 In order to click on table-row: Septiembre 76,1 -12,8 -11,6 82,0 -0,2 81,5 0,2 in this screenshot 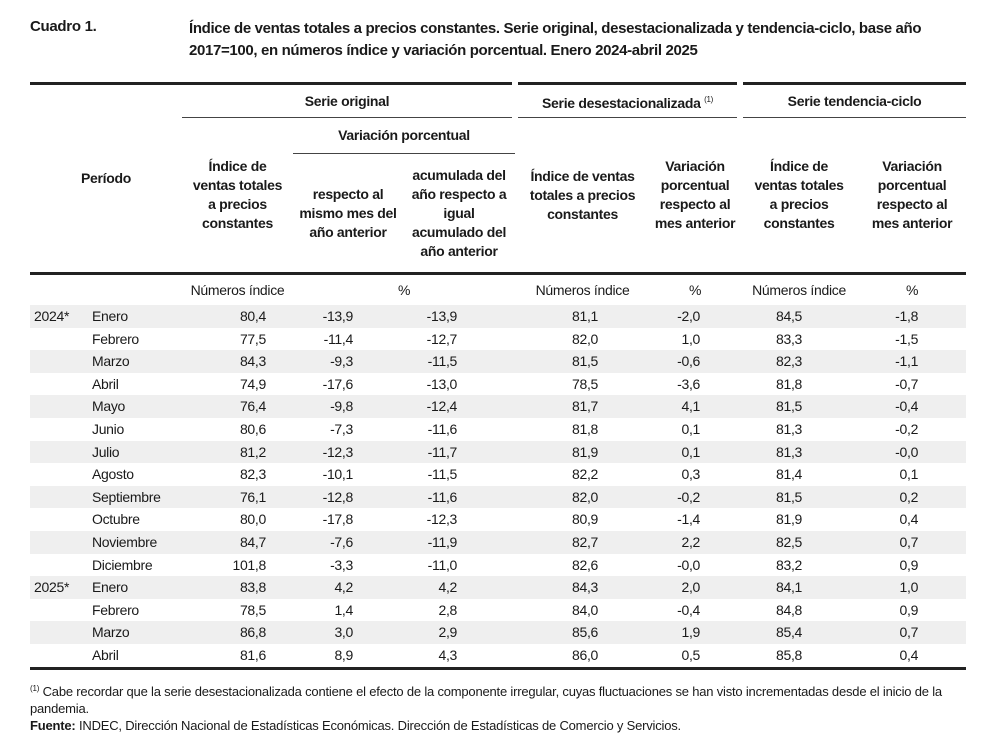, I will do `click(498, 497)`.